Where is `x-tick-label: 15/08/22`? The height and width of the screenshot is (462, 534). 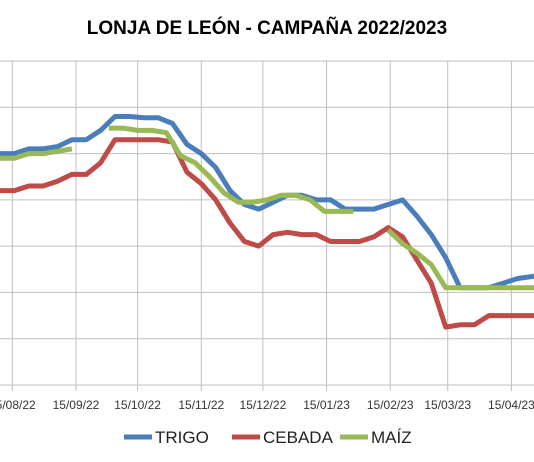 x-tick-label: 15/08/22 is located at coordinates (18, 405).